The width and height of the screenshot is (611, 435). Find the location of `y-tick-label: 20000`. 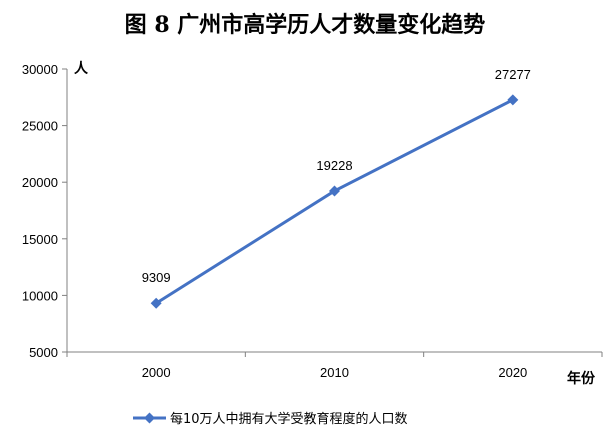

y-tick-label: 20000 is located at coordinates (40, 182).